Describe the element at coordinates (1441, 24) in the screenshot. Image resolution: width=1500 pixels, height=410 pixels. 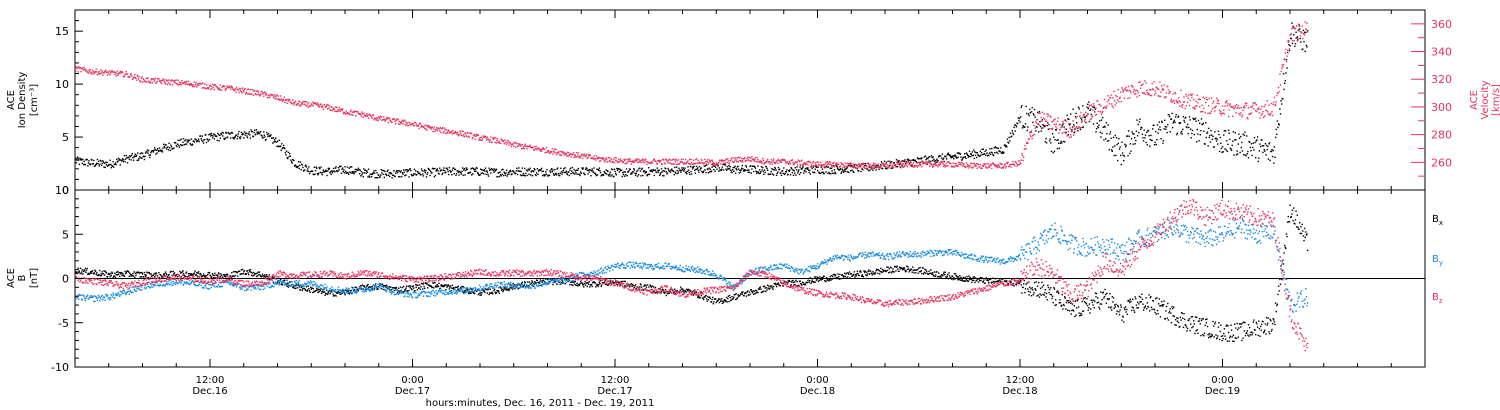
I see `tick-label: 360` at that location.